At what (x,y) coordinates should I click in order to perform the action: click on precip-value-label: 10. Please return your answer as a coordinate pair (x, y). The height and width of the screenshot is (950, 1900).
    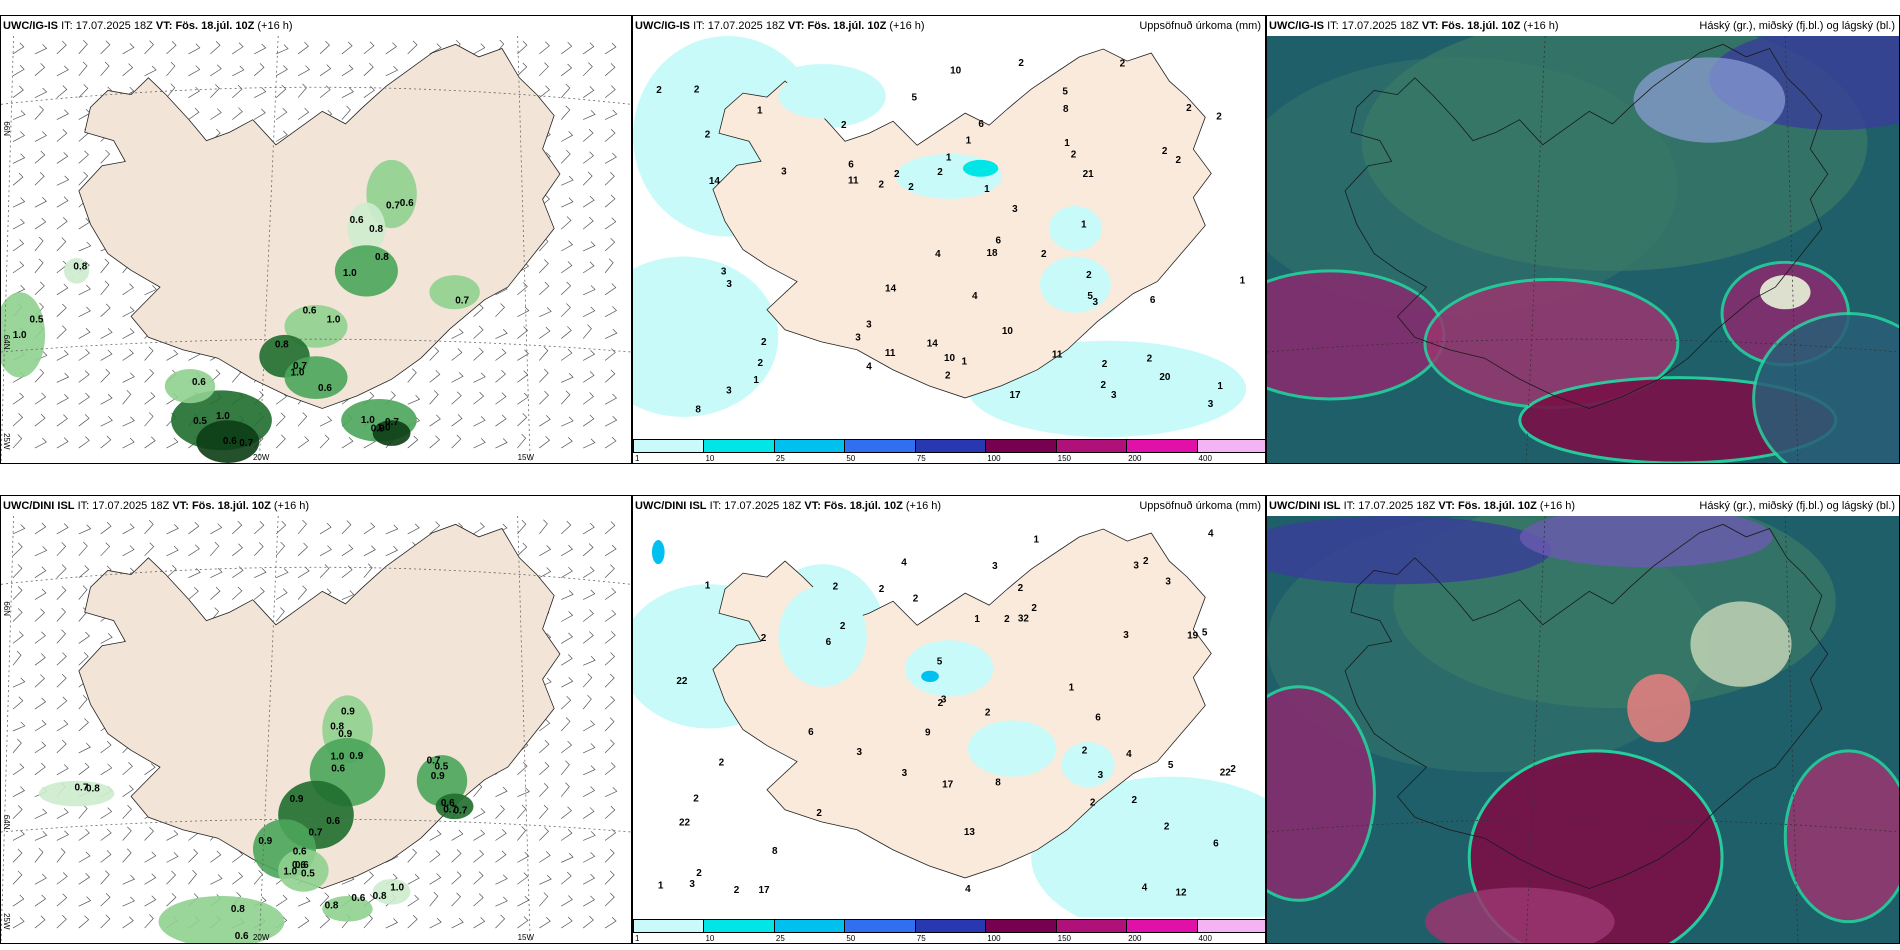
    Looking at the image, I should click on (956, 71).